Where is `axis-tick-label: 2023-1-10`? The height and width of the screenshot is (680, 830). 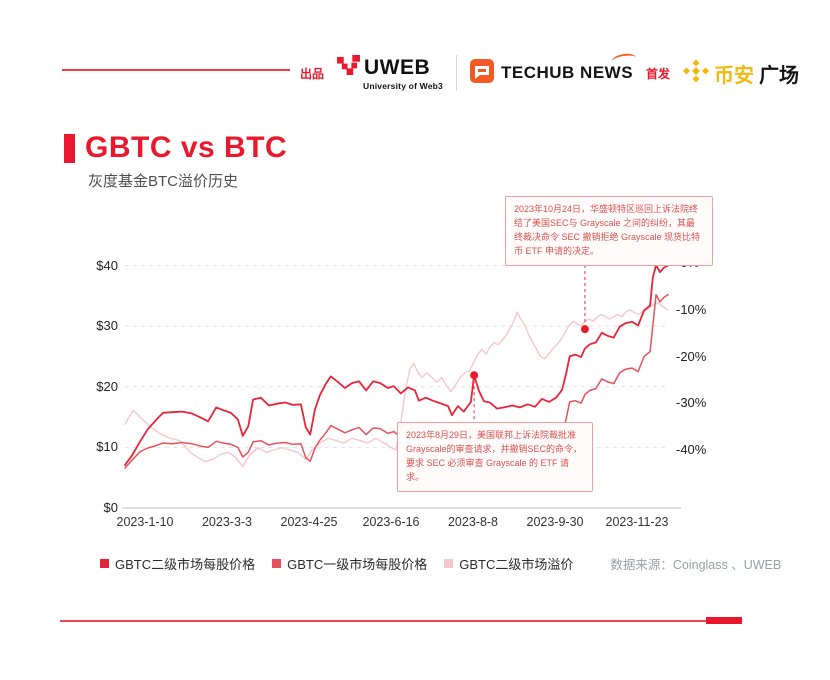 axis-tick-label: 2023-1-10 is located at coordinates (145, 522).